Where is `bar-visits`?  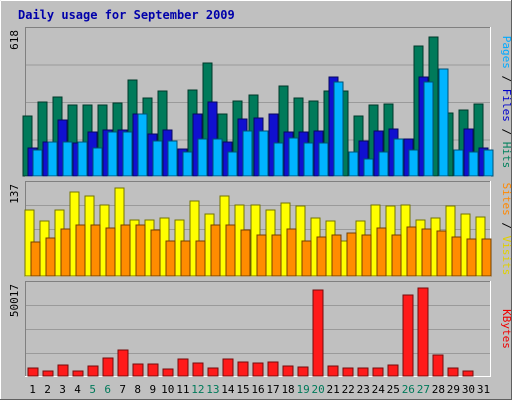
bar-visits is located at coordinates (194, 238).